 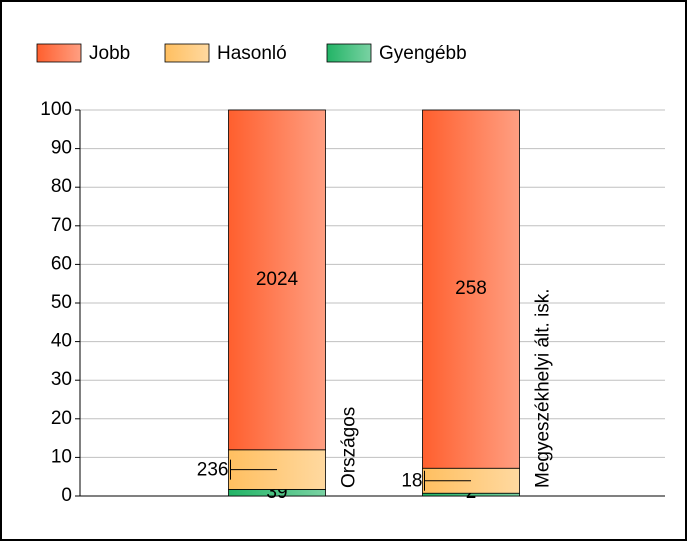 What do you see at coordinates (109, 53) in the screenshot?
I see `legend-label: Jobb` at bounding box center [109, 53].